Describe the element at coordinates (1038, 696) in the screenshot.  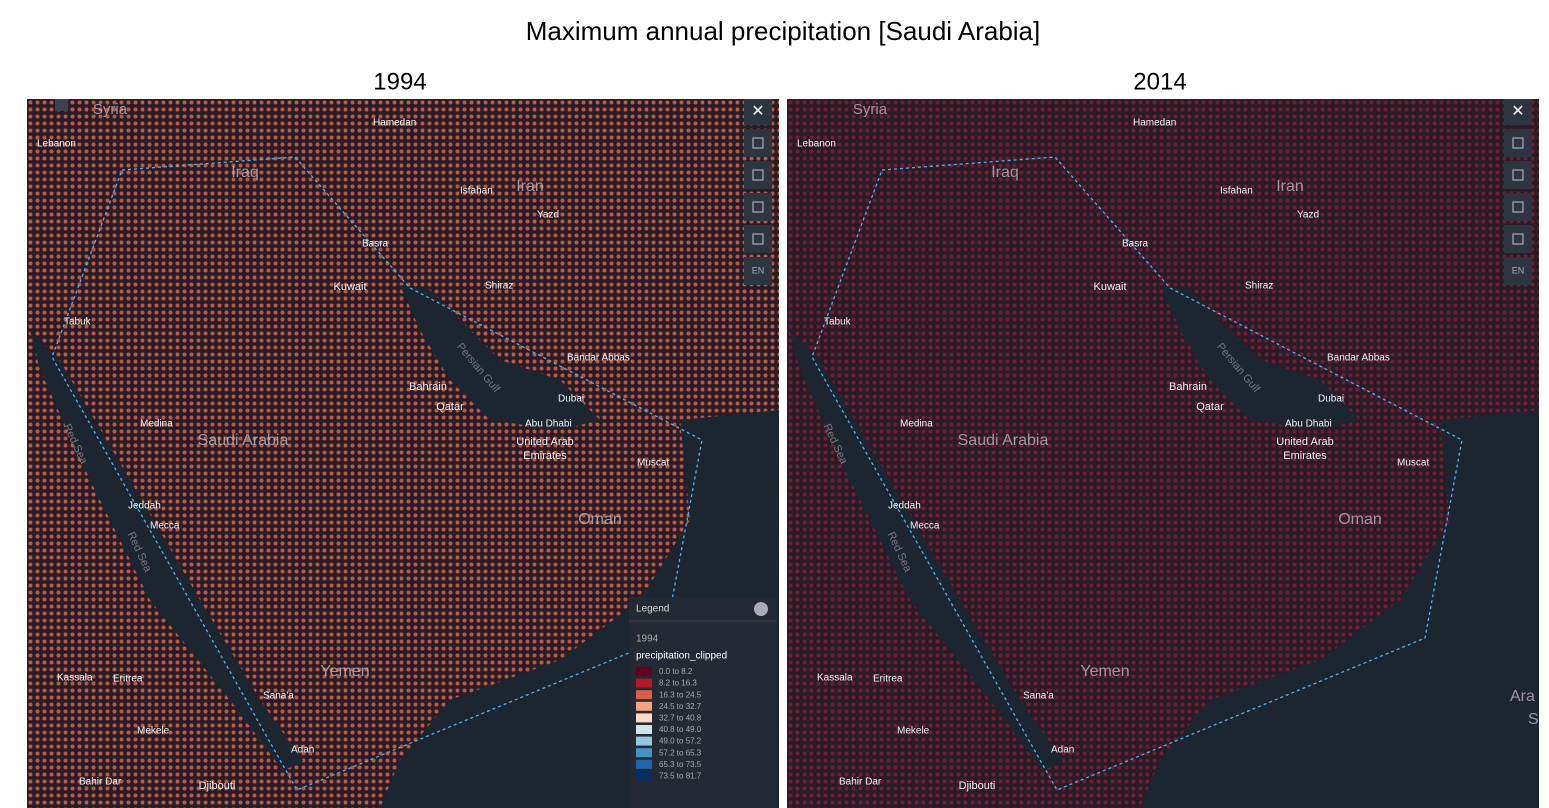
I see `place-label: Sana'a` at that location.